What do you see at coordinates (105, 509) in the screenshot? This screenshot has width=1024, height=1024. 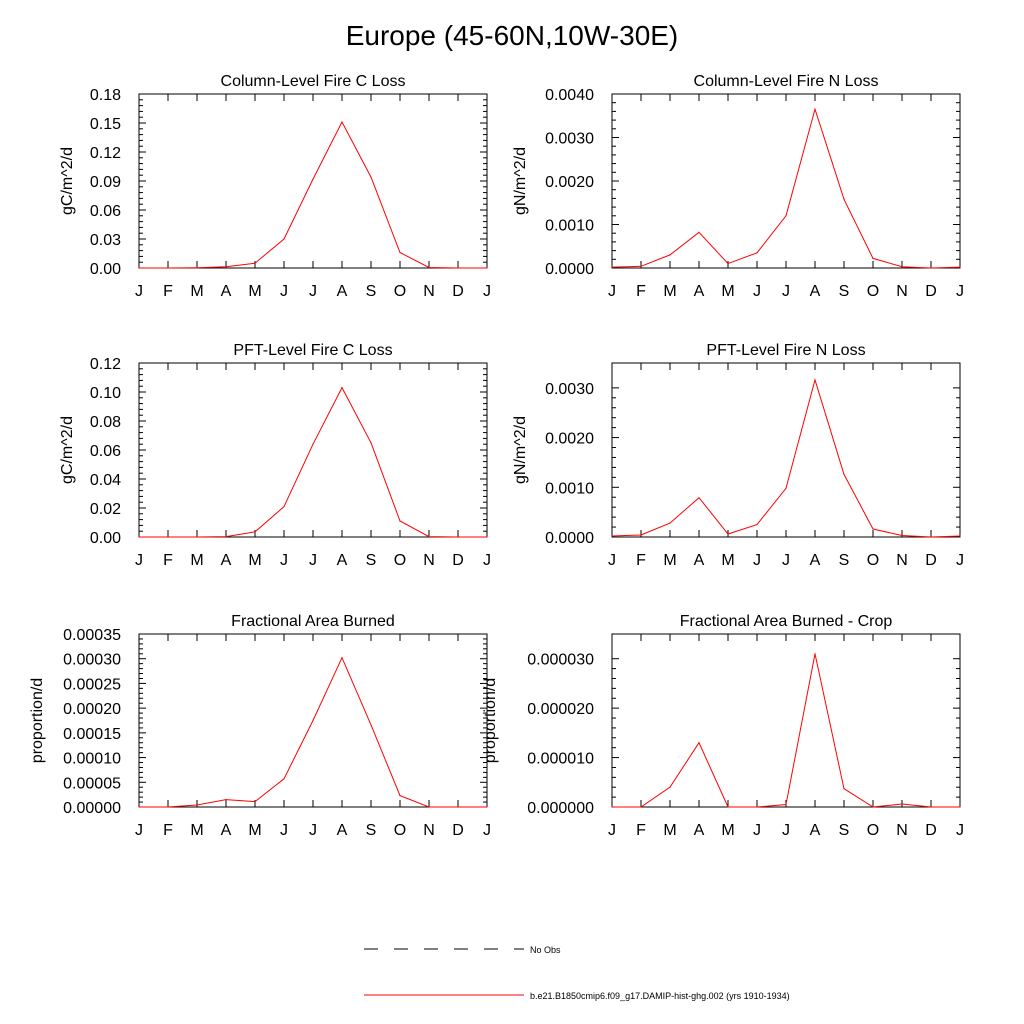 I see `y-tick-label: 0.02` at bounding box center [105, 509].